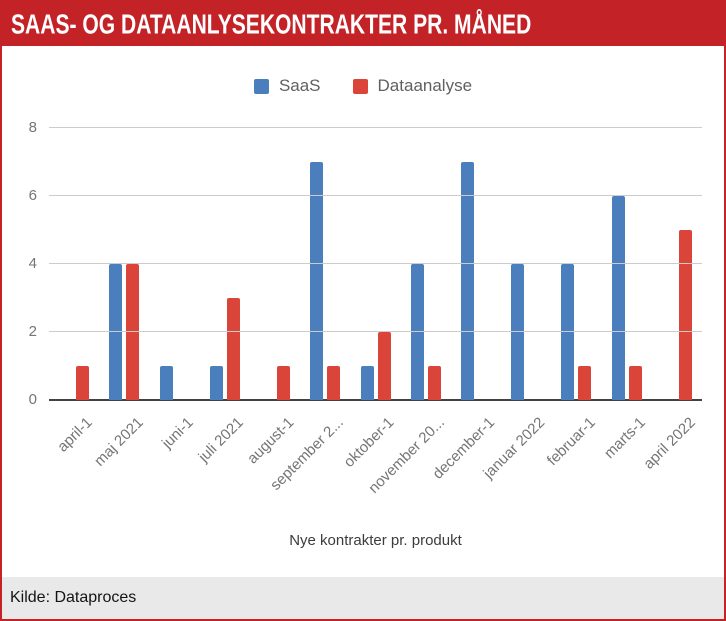 The image size is (726, 621). I want to click on legend-swatch-saas, so click(261, 86).